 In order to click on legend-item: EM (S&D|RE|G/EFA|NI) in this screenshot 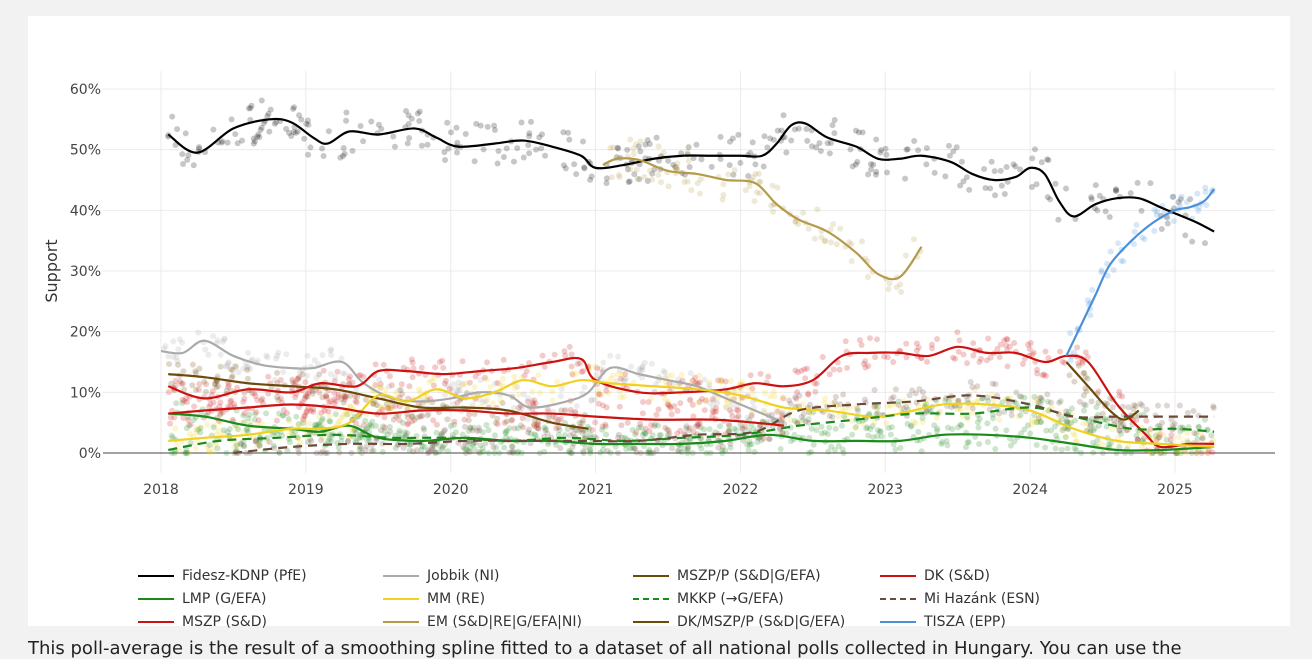, I will do `click(482, 622)`.